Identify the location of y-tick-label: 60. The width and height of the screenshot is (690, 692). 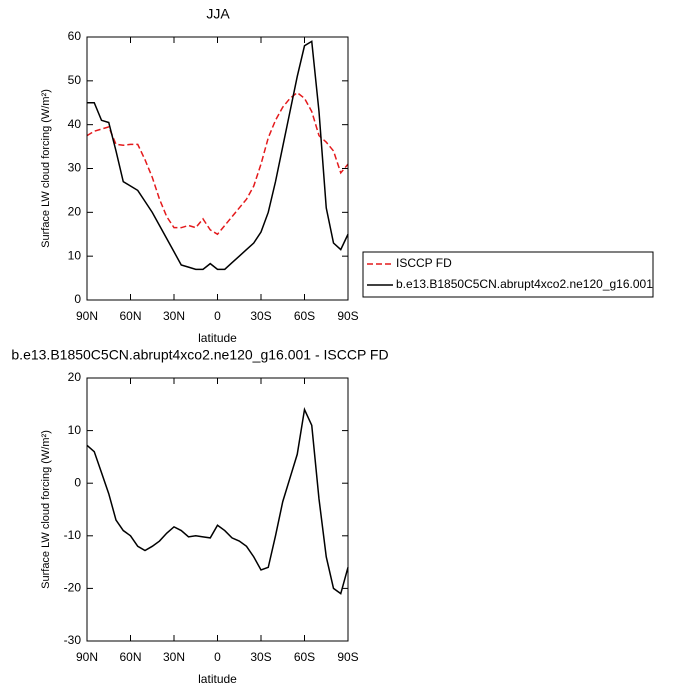
(75, 36).